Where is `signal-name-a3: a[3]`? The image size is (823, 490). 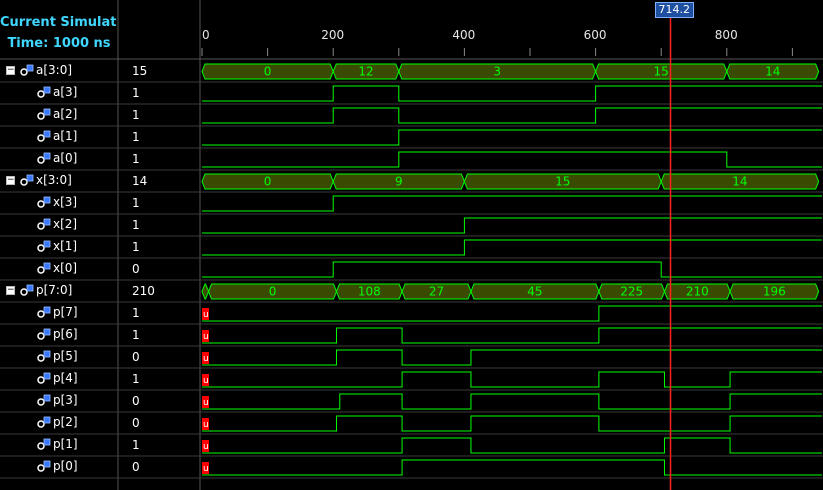 signal-name-a3: a[3] is located at coordinates (59, 93).